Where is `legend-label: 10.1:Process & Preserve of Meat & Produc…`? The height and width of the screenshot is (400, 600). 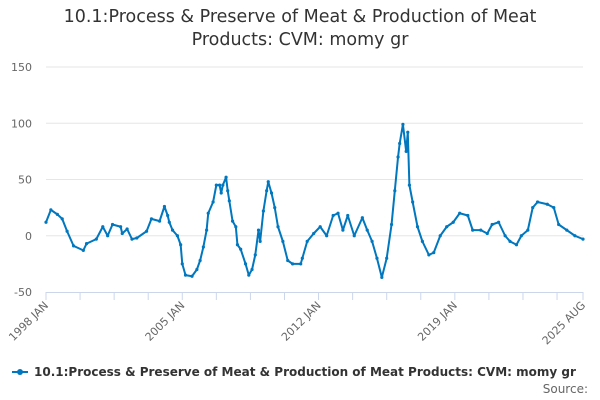 legend-label: 10.1:Process & Preserve of Meat & Produc… is located at coordinates (305, 372).